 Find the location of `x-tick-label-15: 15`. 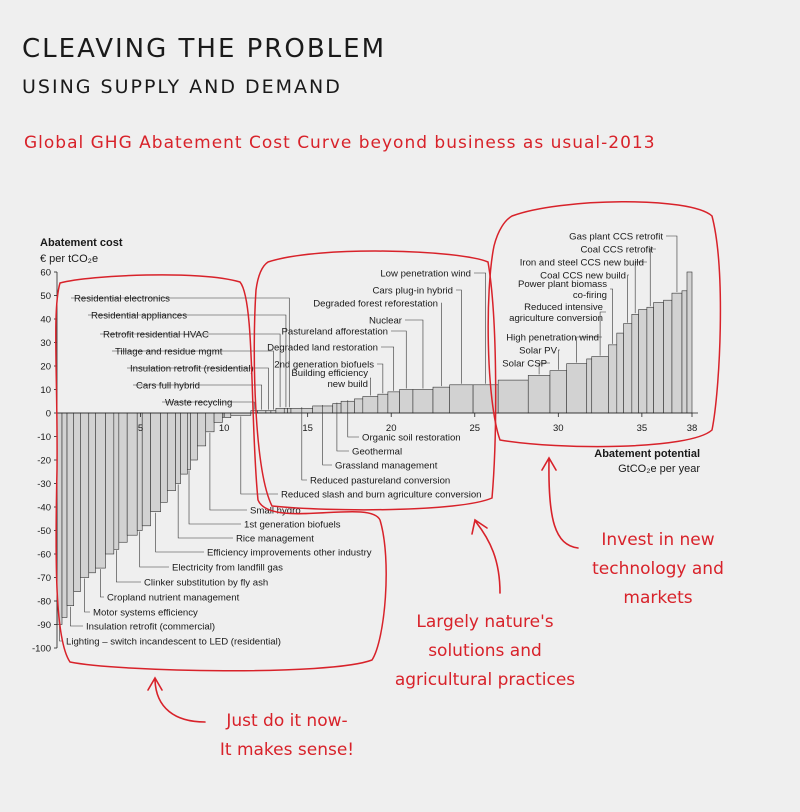

x-tick-label-15: 15 is located at coordinates (307, 428).